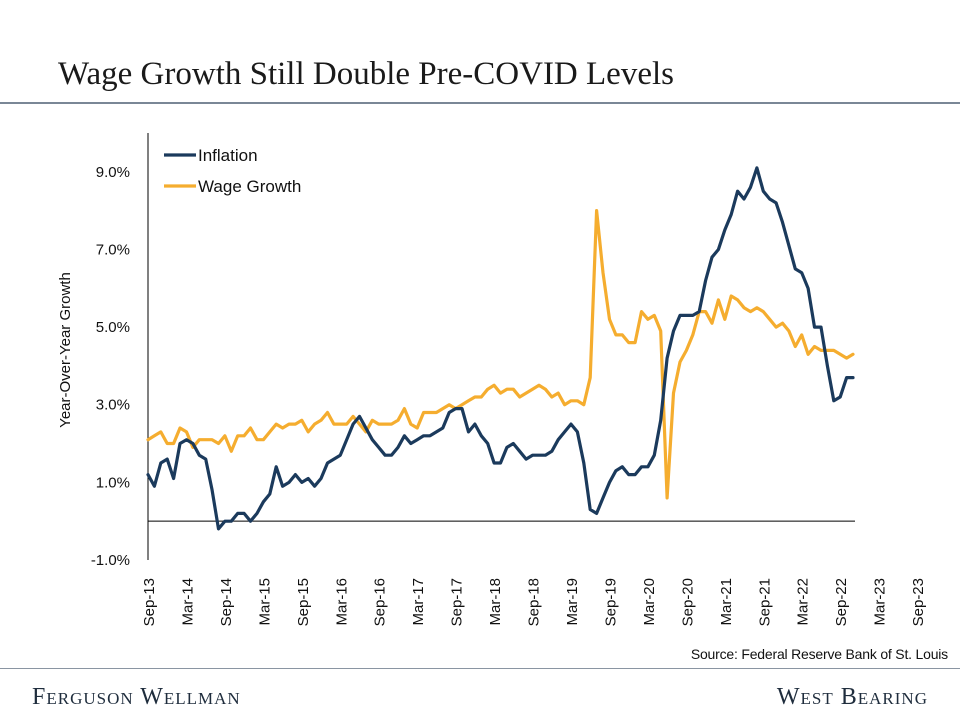 The height and width of the screenshot is (720, 960). Describe the element at coordinates (495, 602) in the screenshot. I see `x-tick-label: Mar-18` at that location.